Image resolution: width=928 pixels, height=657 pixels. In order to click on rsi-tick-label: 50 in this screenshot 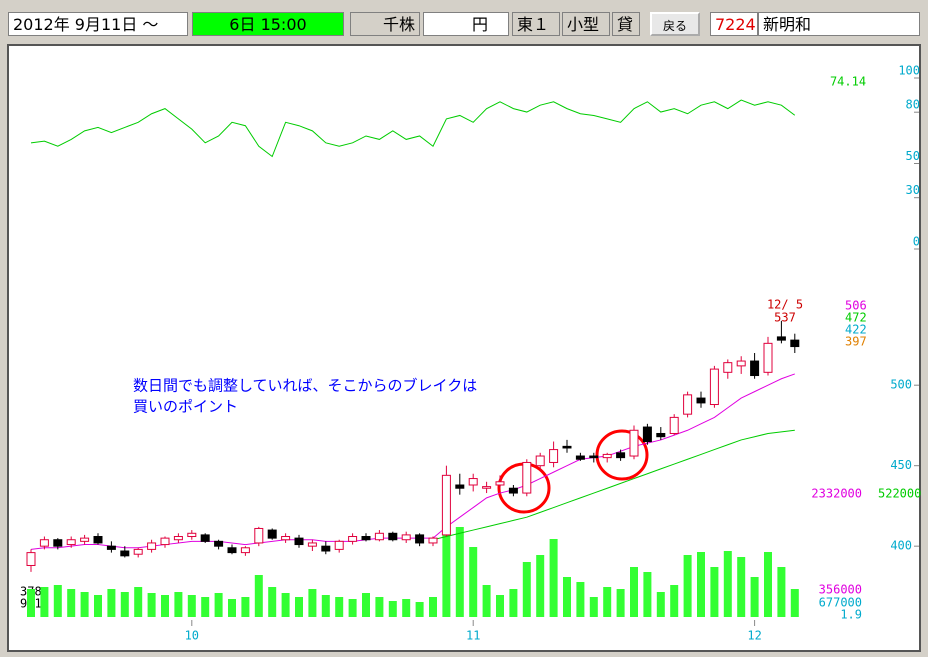, I will do `click(913, 156)`.